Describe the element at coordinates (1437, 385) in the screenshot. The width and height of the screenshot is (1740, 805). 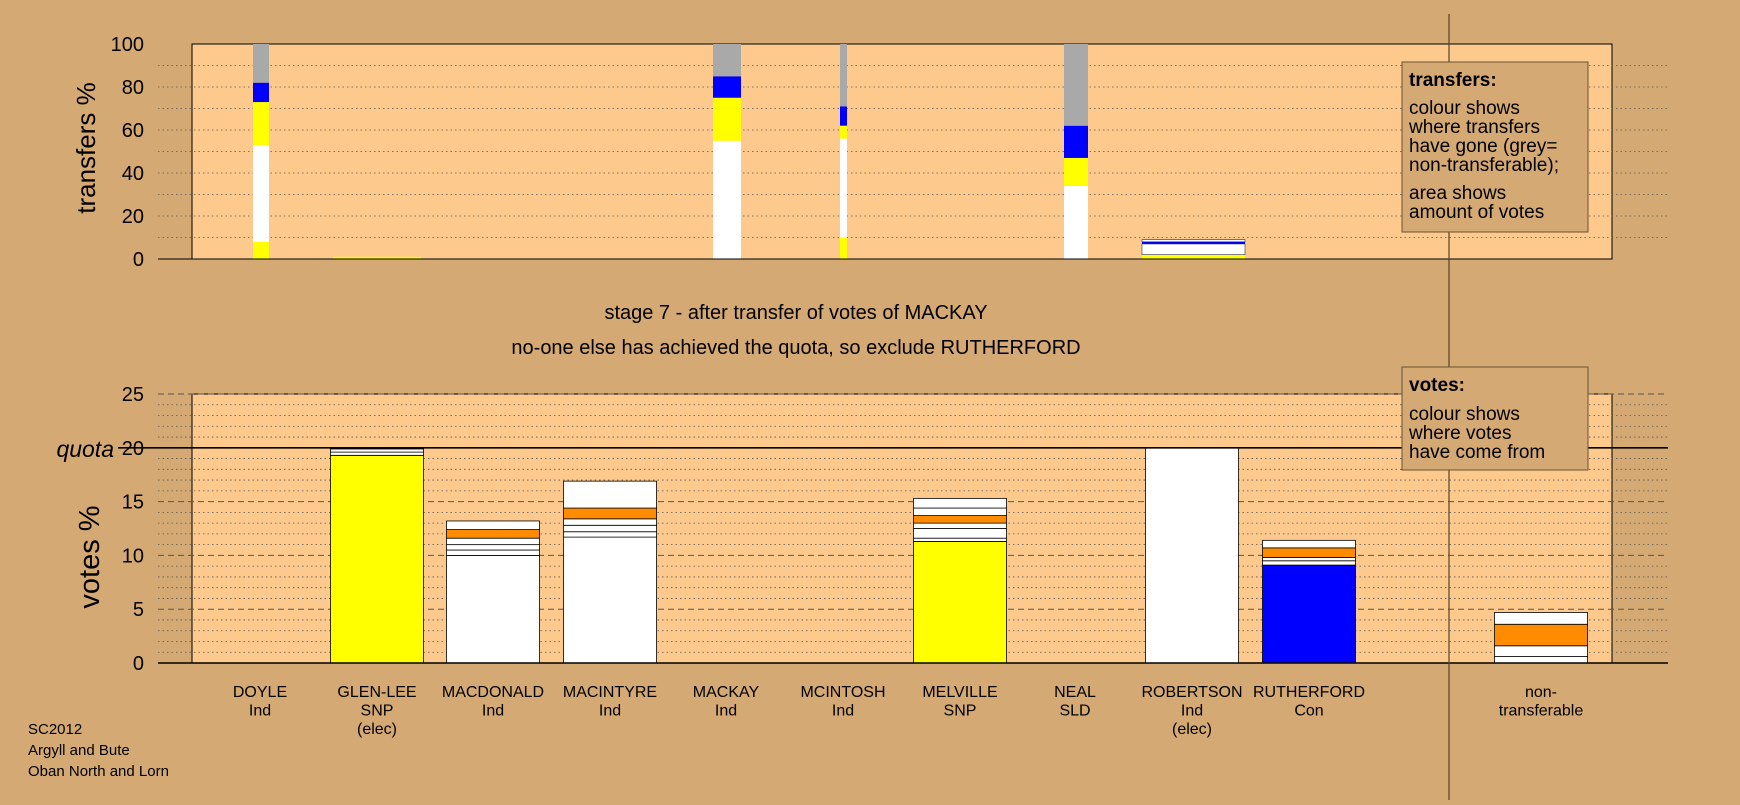
I see `votes-legend-heading: votes:` at that location.